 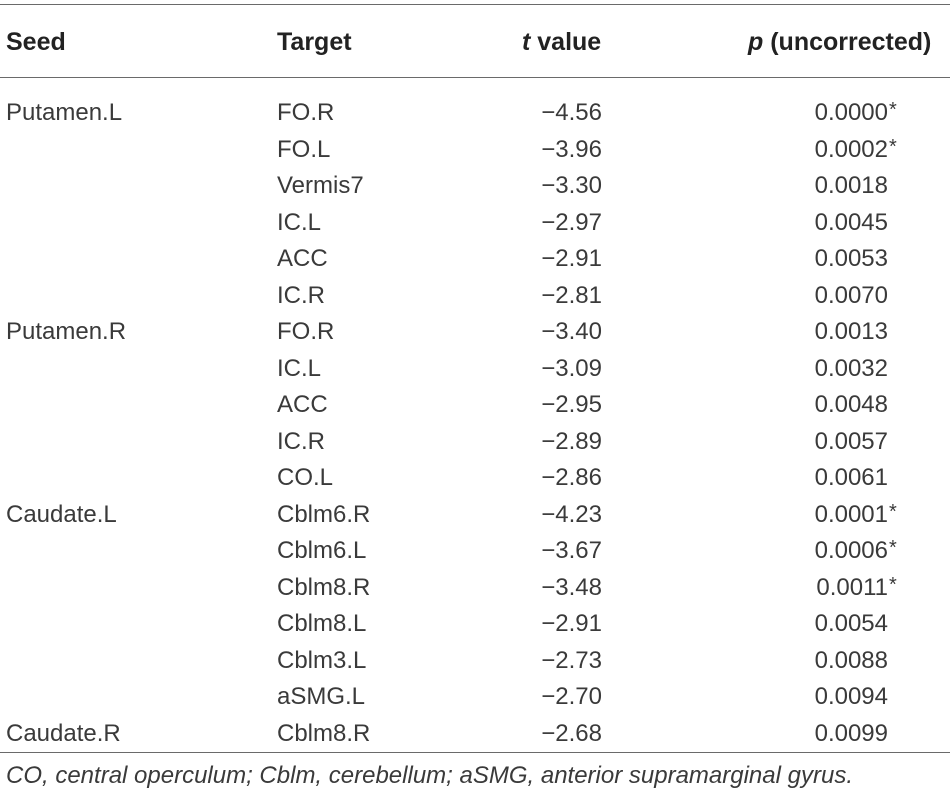 What do you see at coordinates (571, 112) in the screenshot?
I see `cell-t-value: −4.56` at bounding box center [571, 112].